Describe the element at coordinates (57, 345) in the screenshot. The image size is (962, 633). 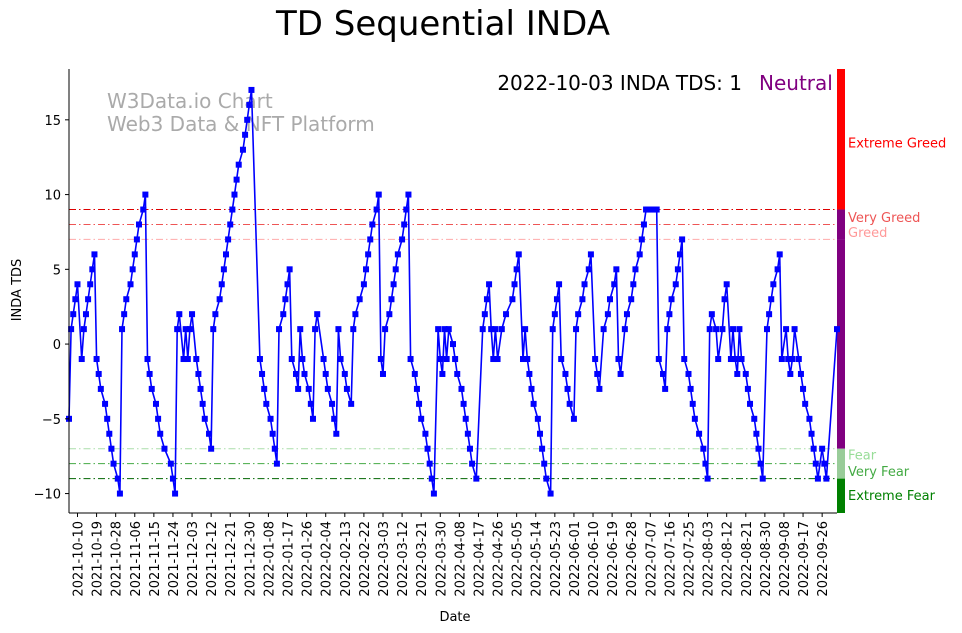
I see `y-tick-label: 0` at that location.